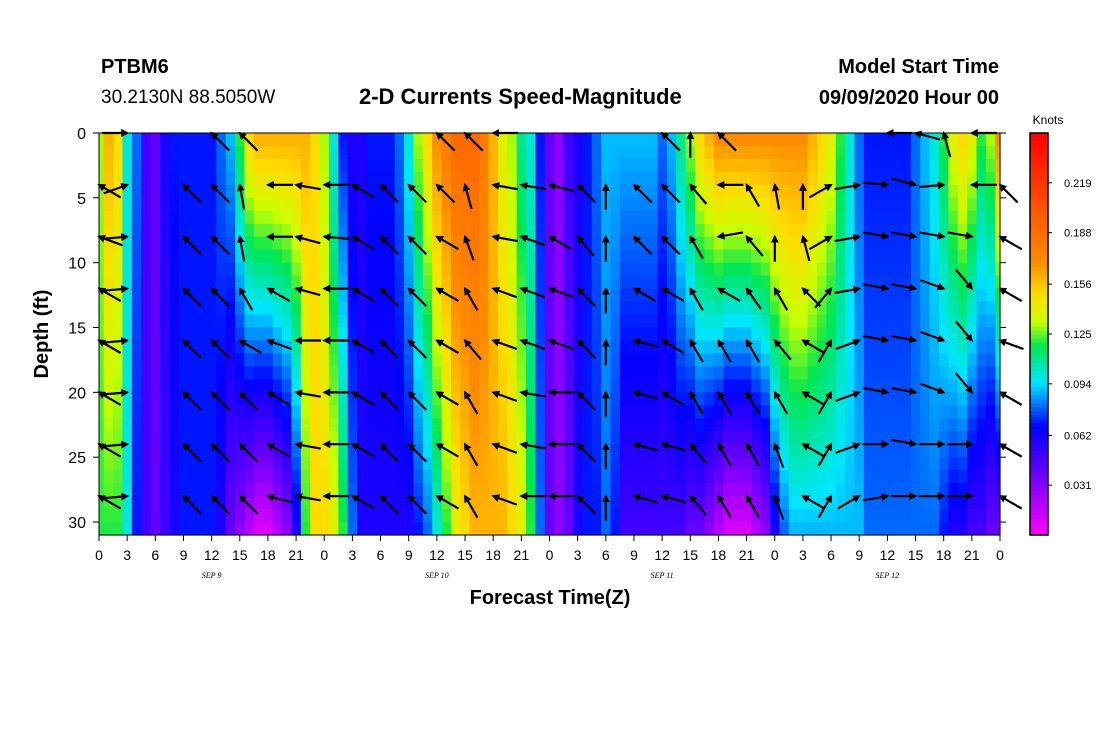  I want to click on x-tick-label: 18, so click(719, 555).